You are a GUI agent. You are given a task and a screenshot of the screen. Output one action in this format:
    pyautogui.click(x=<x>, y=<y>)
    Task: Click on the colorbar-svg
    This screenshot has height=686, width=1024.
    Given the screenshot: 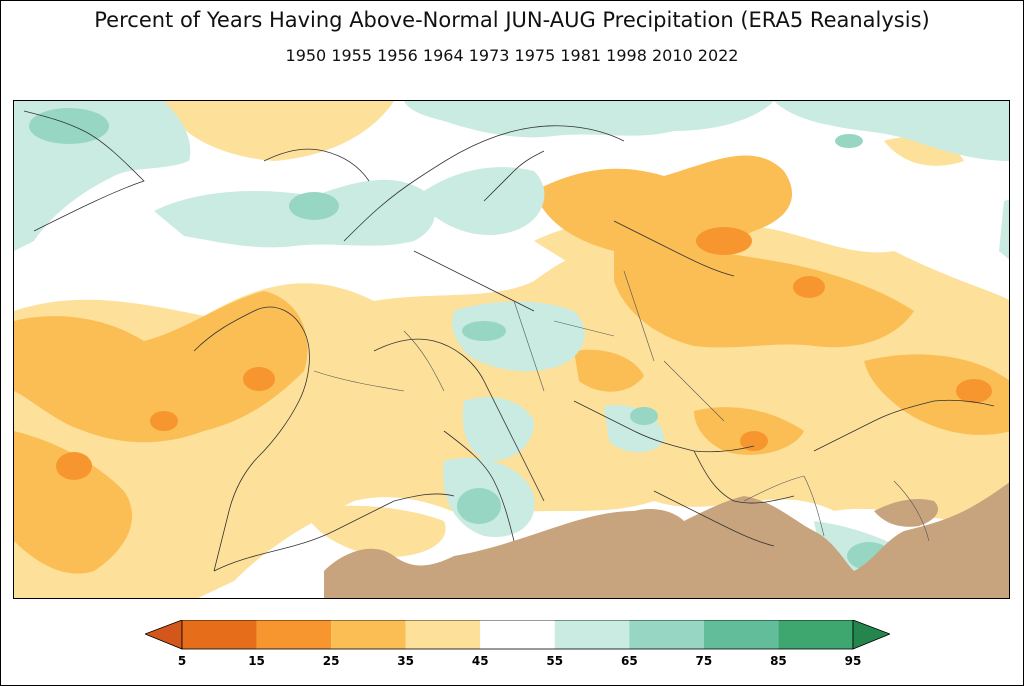 What is the action you would take?
    pyautogui.click(x=517, y=635)
    